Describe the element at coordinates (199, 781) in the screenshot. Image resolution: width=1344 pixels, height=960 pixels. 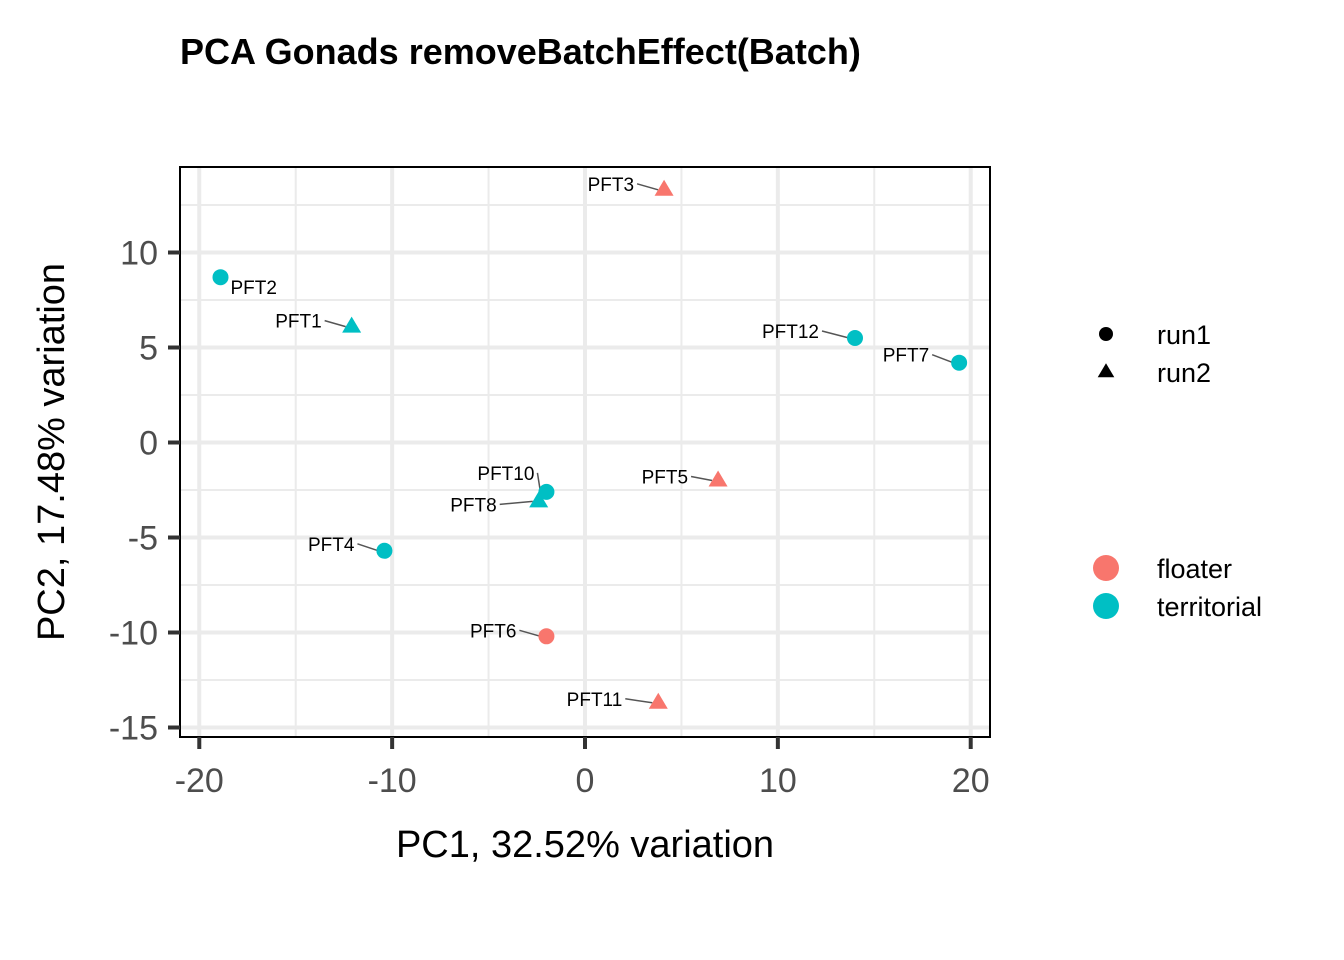
I see `x-tick-label: -20` at that location.